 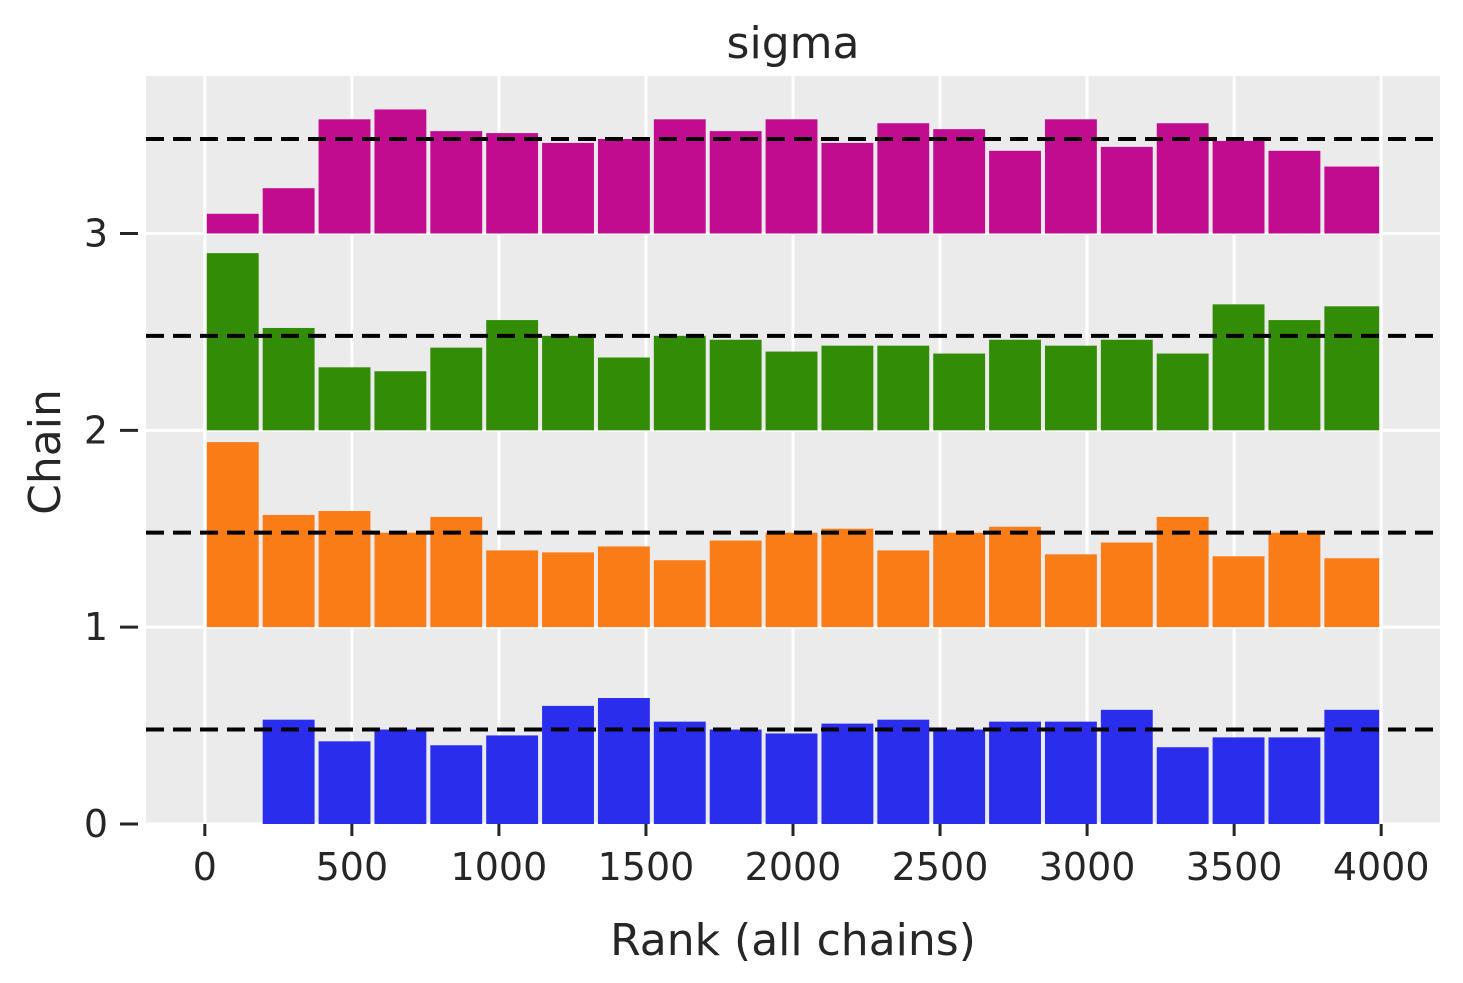 What do you see at coordinates (45, 452) in the screenshot?
I see `y-axis-label: Chain` at bounding box center [45, 452].